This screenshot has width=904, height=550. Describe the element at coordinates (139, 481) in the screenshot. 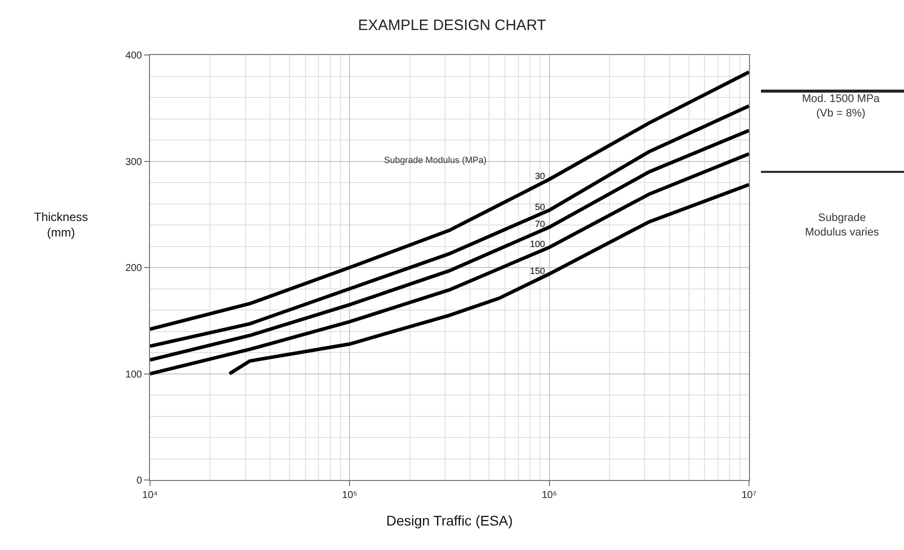

I see `y-tick-label: 0` at that location.